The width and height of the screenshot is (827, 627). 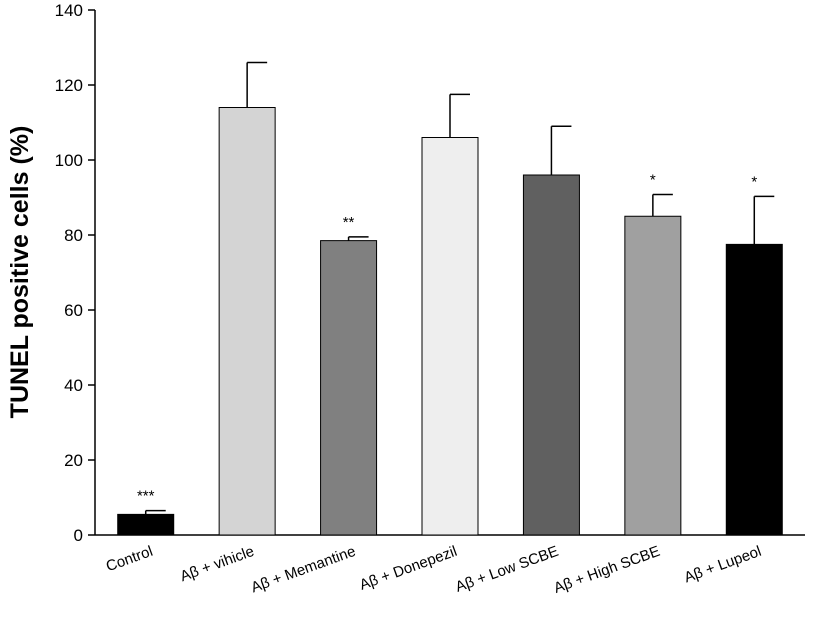 I want to click on y-tick-label: 140, so click(x=69, y=10).